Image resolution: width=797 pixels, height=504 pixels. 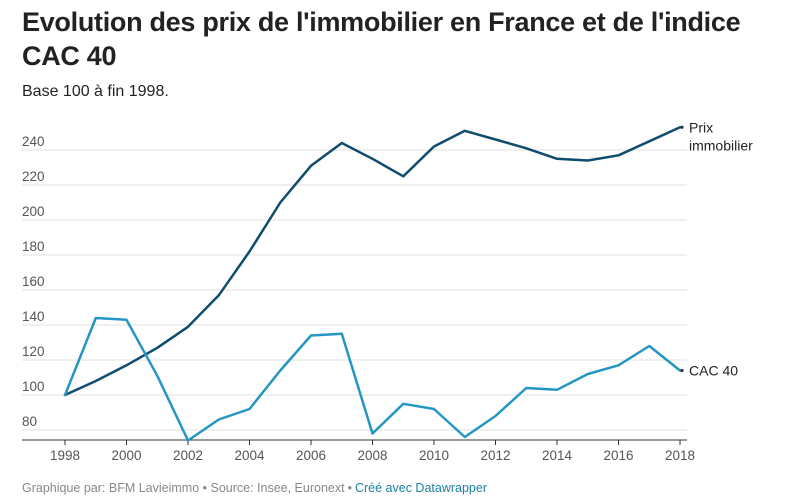 I want to click on x-tick-label: 2008, so click(x=372, y=455).